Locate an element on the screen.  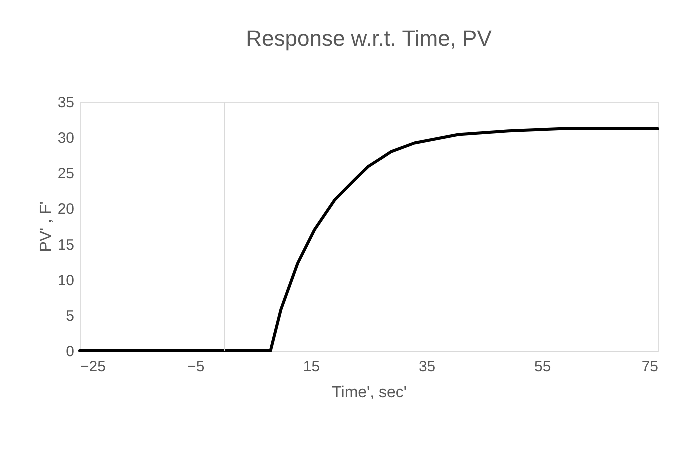
y-tick-label: 0 is located at coordinates (70, 352).